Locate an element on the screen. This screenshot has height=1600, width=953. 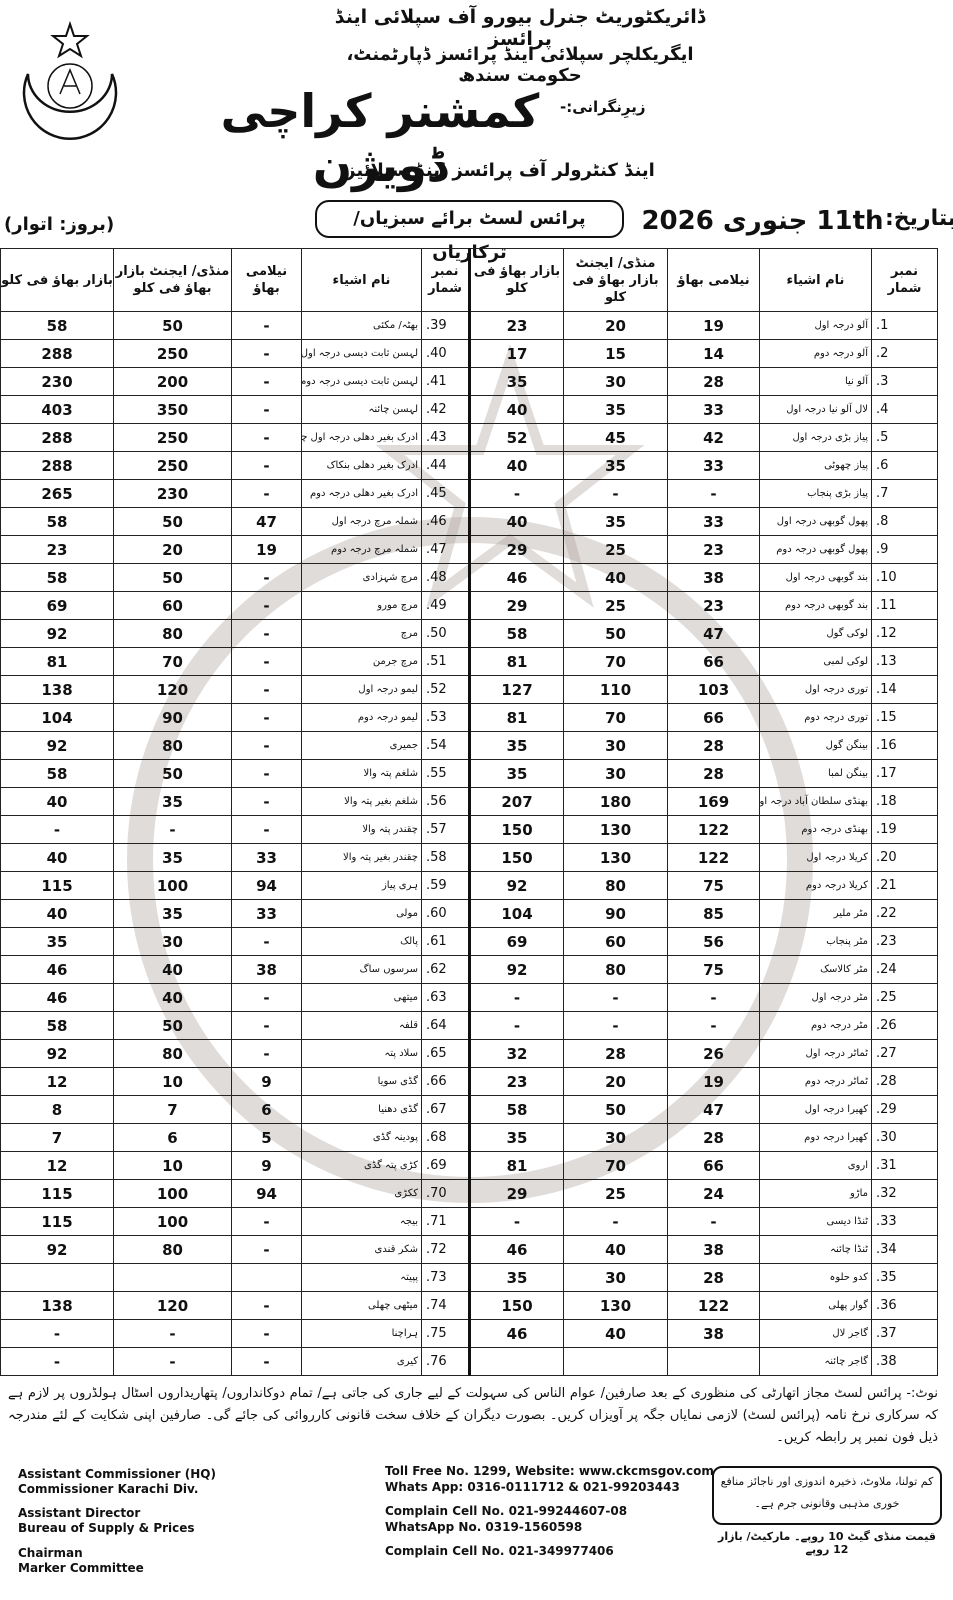
serial-cell: 75. is located at coordinates (446, 1333).